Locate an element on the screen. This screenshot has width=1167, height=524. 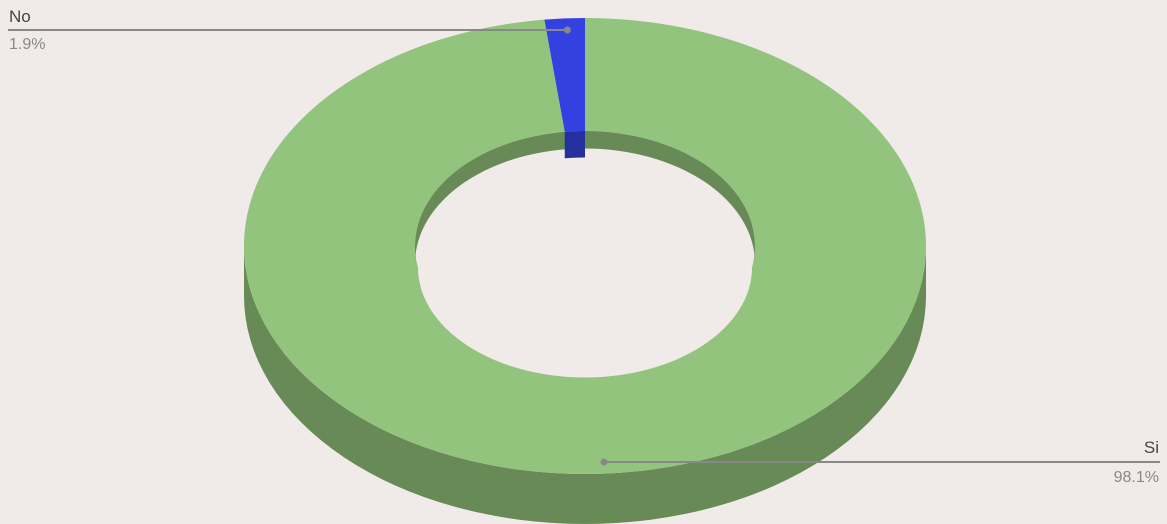
label-si-name: Si is located at coordinates (1151, 447).